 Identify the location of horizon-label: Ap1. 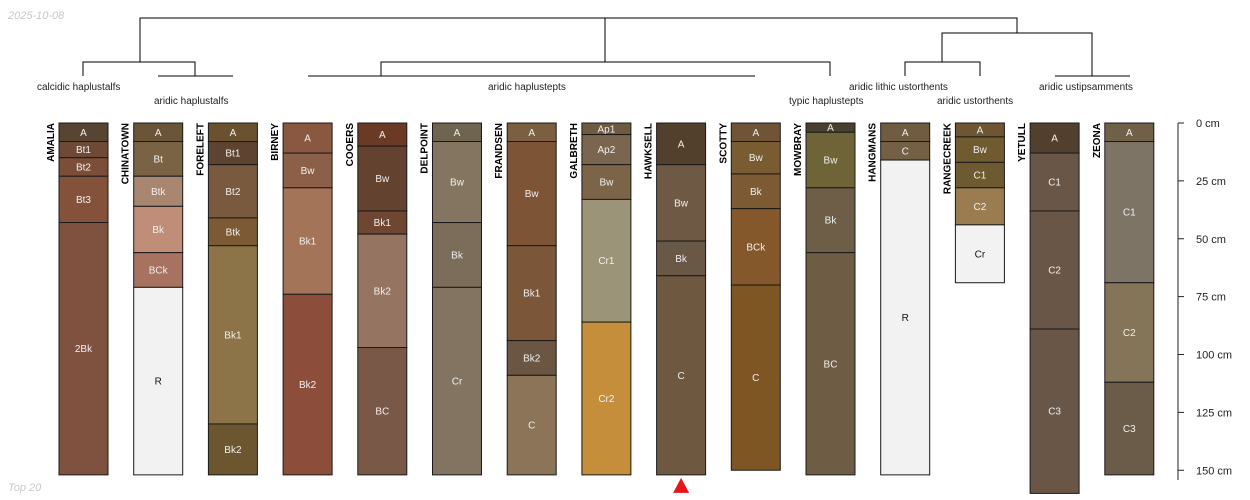
(607, 129).